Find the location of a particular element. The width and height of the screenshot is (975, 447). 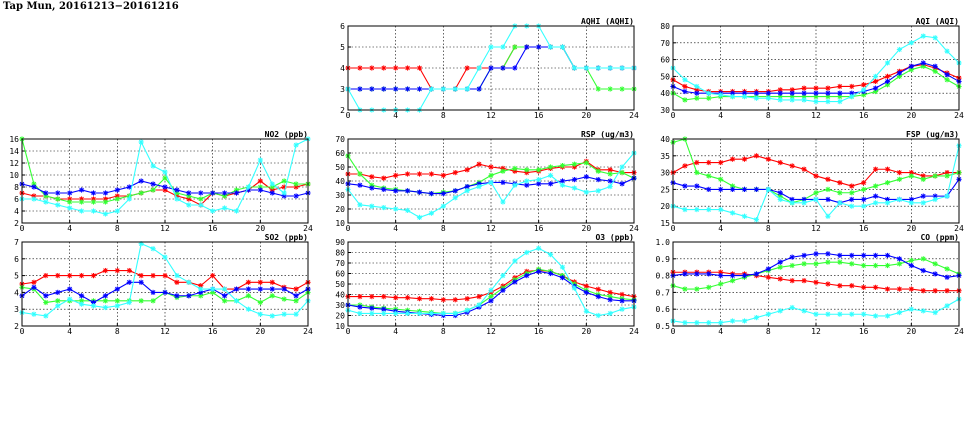

y-tick-label: 40 is located at coordinates (340, 181).